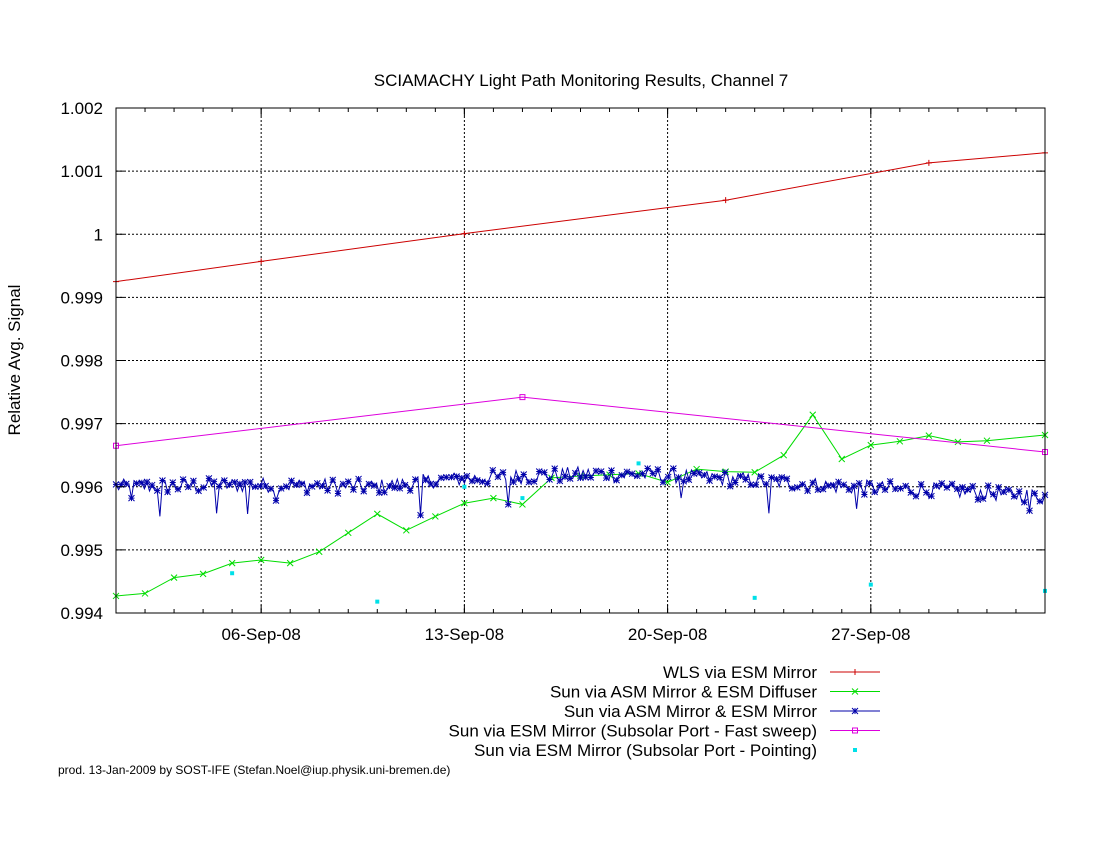 This screenshot has height=850, width=1100. Describe the element at coordinates (81, 424) in the screenshot. I see `y-tick-label: 0.997` at that location.